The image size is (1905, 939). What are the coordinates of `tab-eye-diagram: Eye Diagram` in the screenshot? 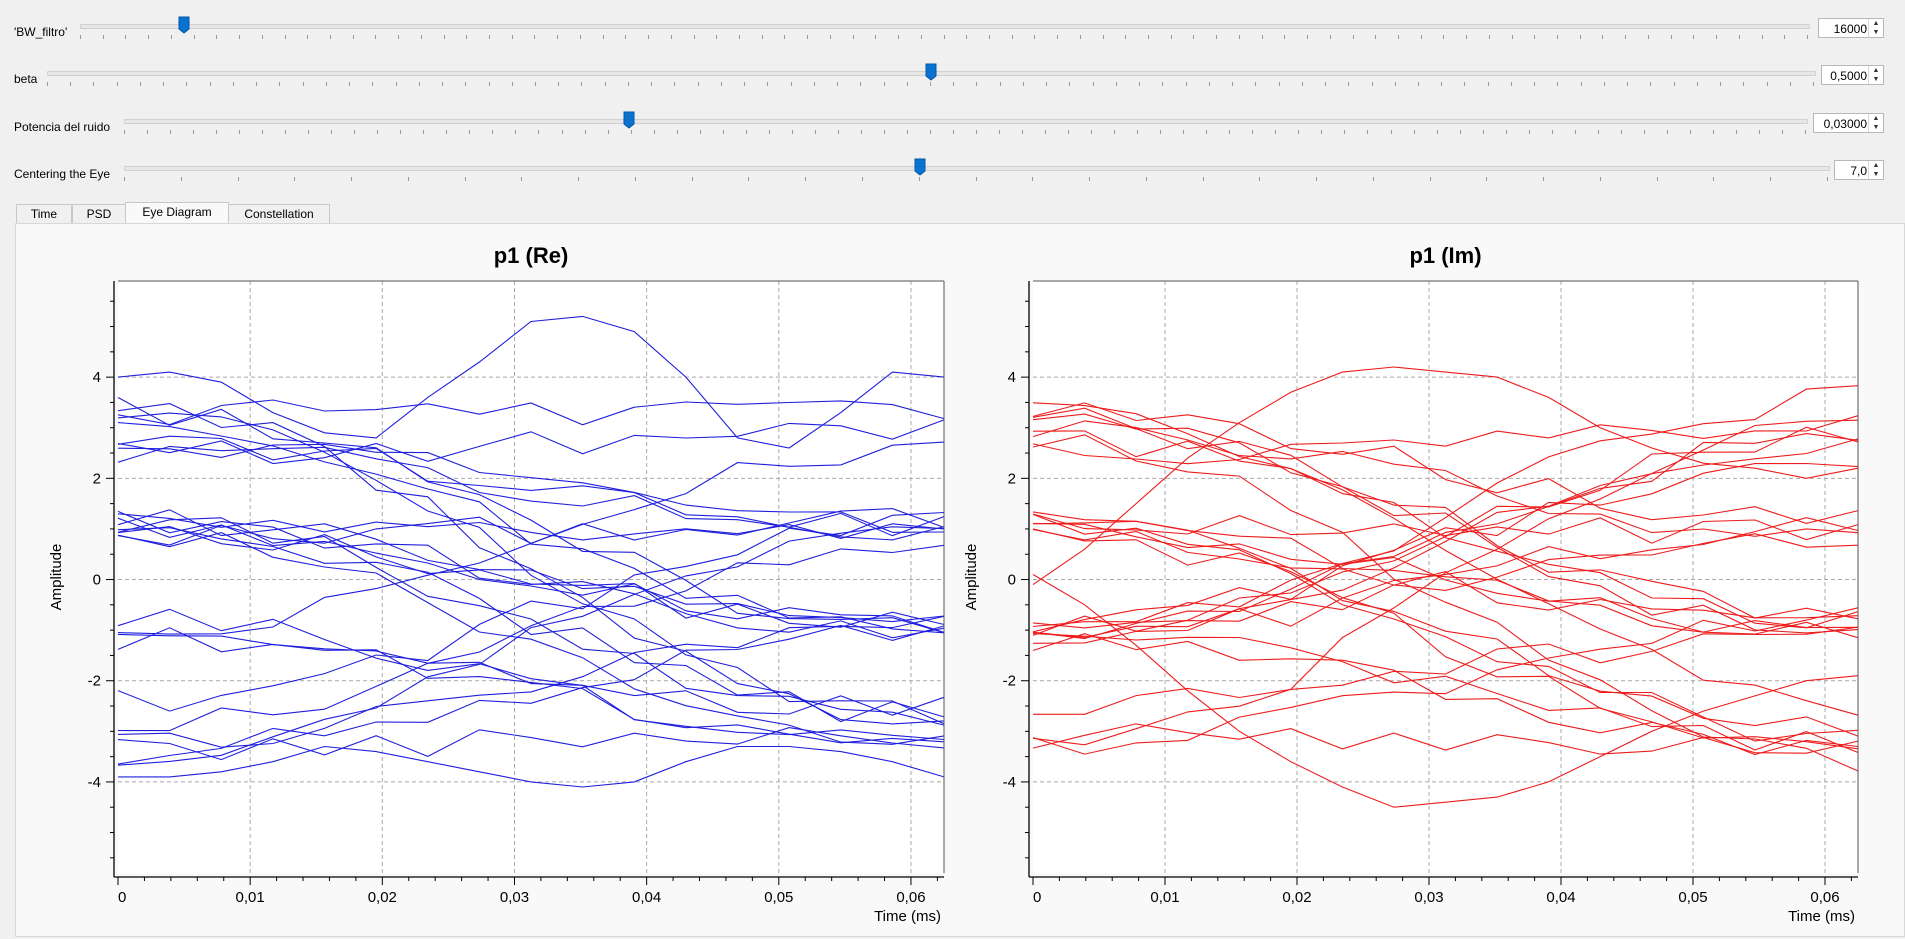 It's located at (177, 213).